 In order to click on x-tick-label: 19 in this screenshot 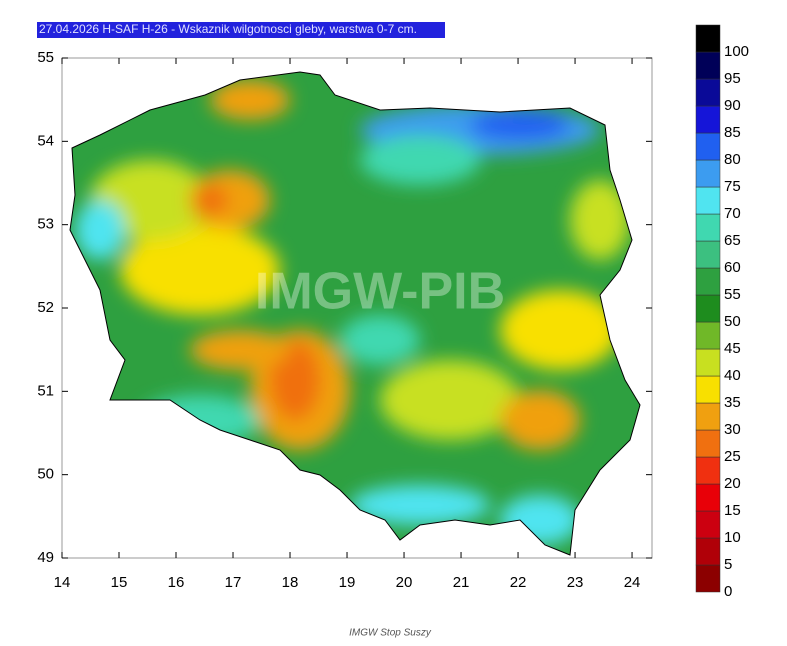, I will do `click(347, 582)`.